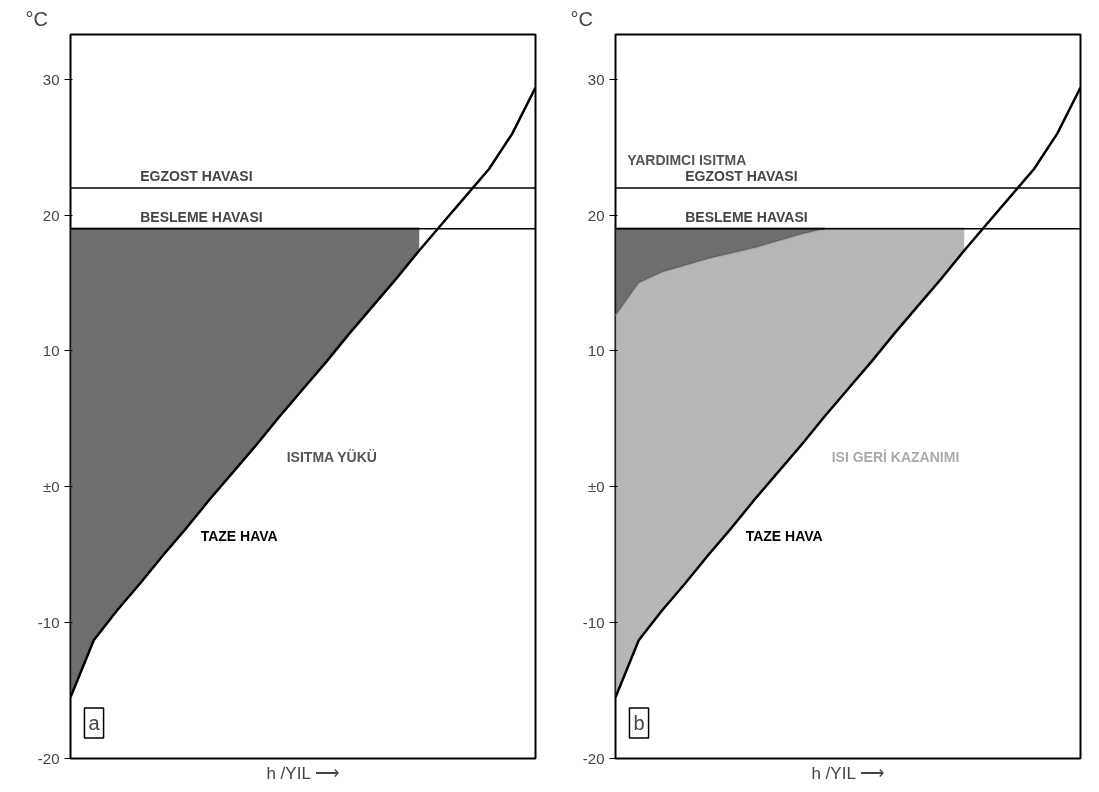  I want to click on annotation: b, so click(639, 723).